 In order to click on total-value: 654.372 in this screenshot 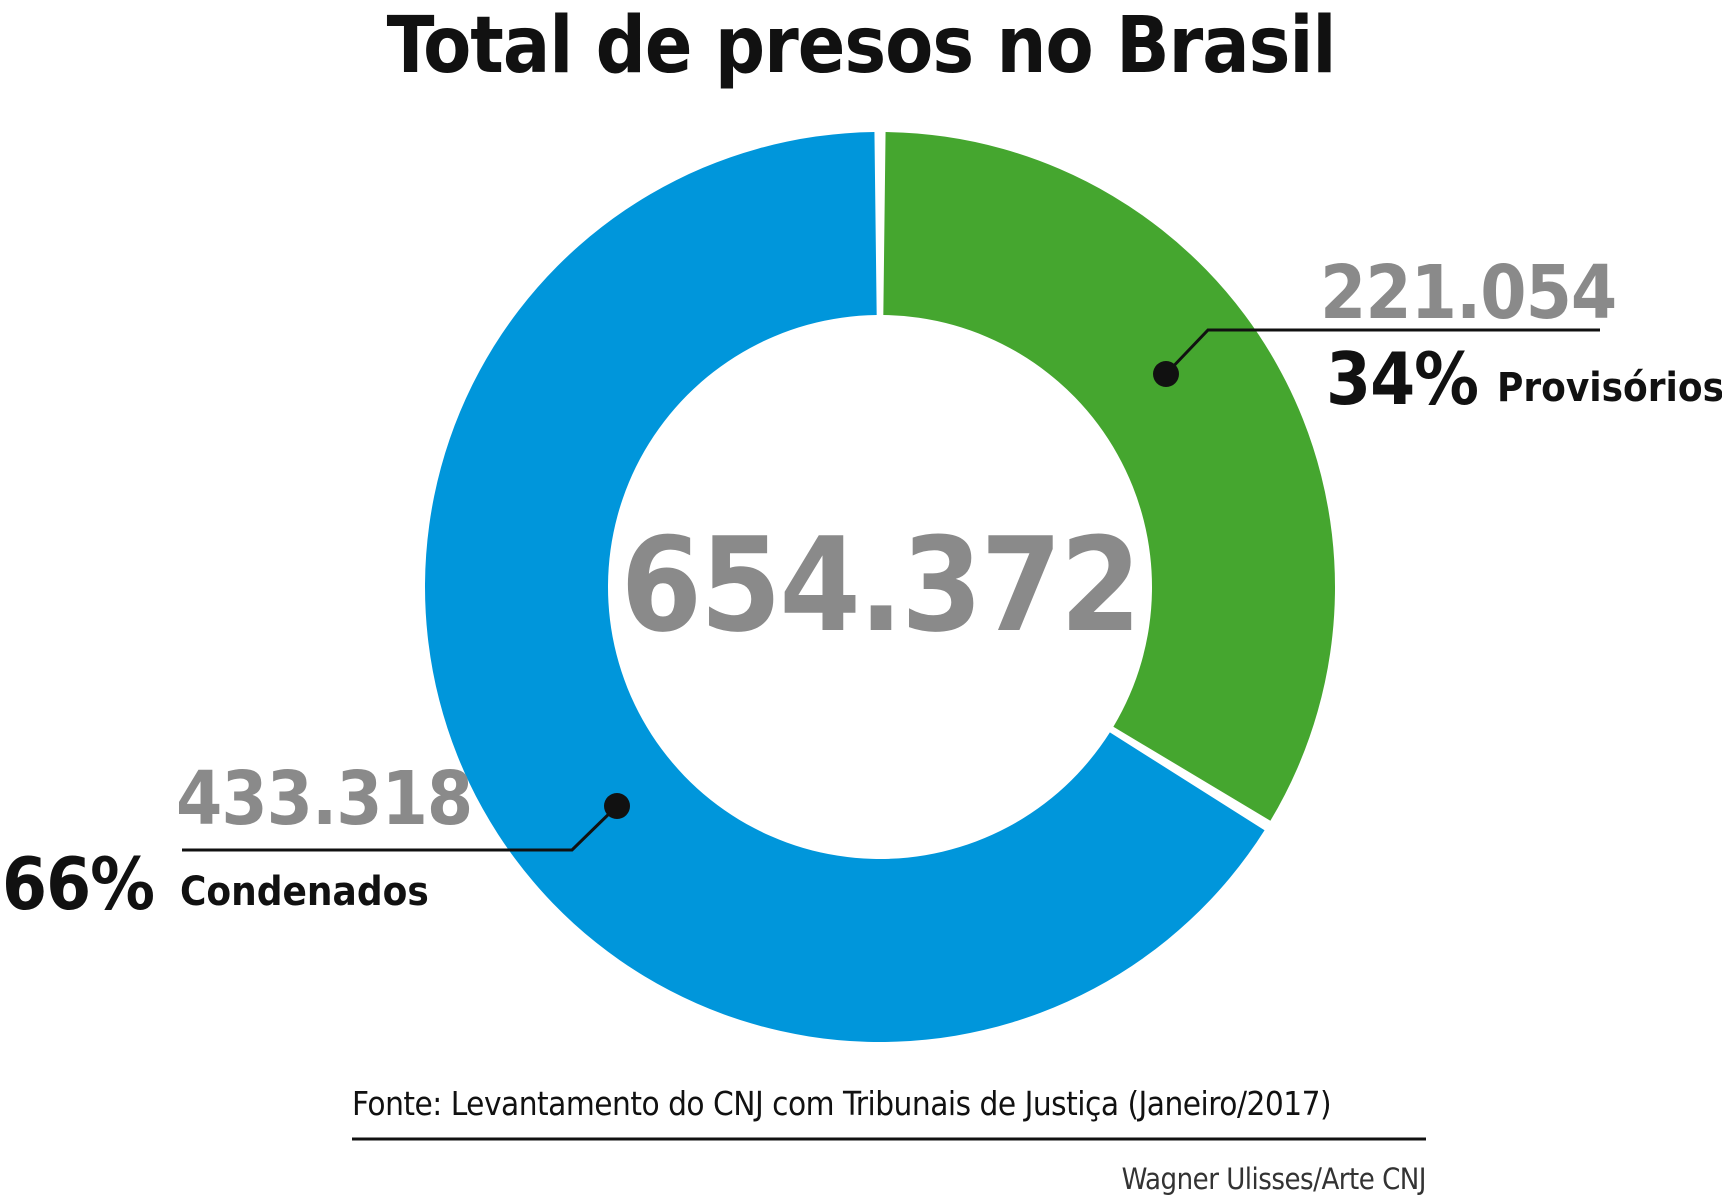, I will do `click(881, 585)`.